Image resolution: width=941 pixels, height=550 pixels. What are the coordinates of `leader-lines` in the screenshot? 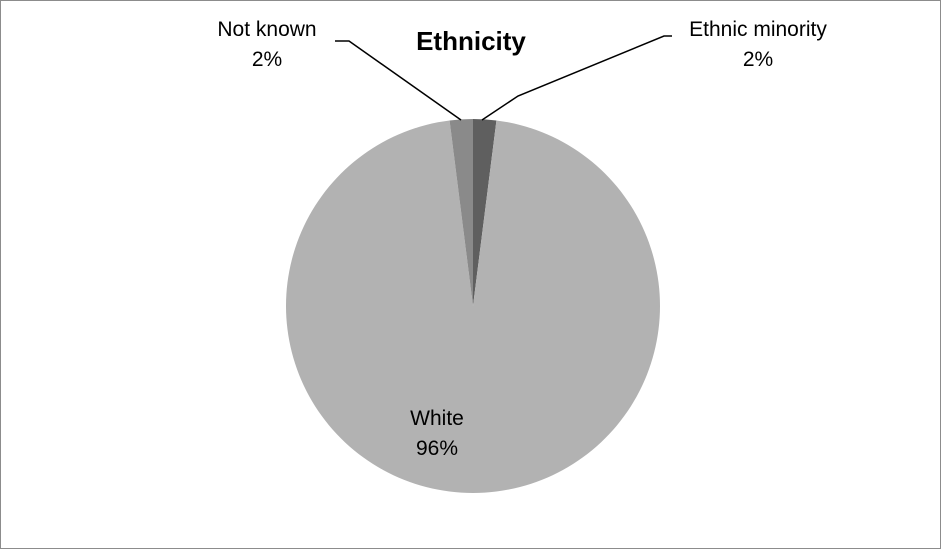 It's located at (503, 78).